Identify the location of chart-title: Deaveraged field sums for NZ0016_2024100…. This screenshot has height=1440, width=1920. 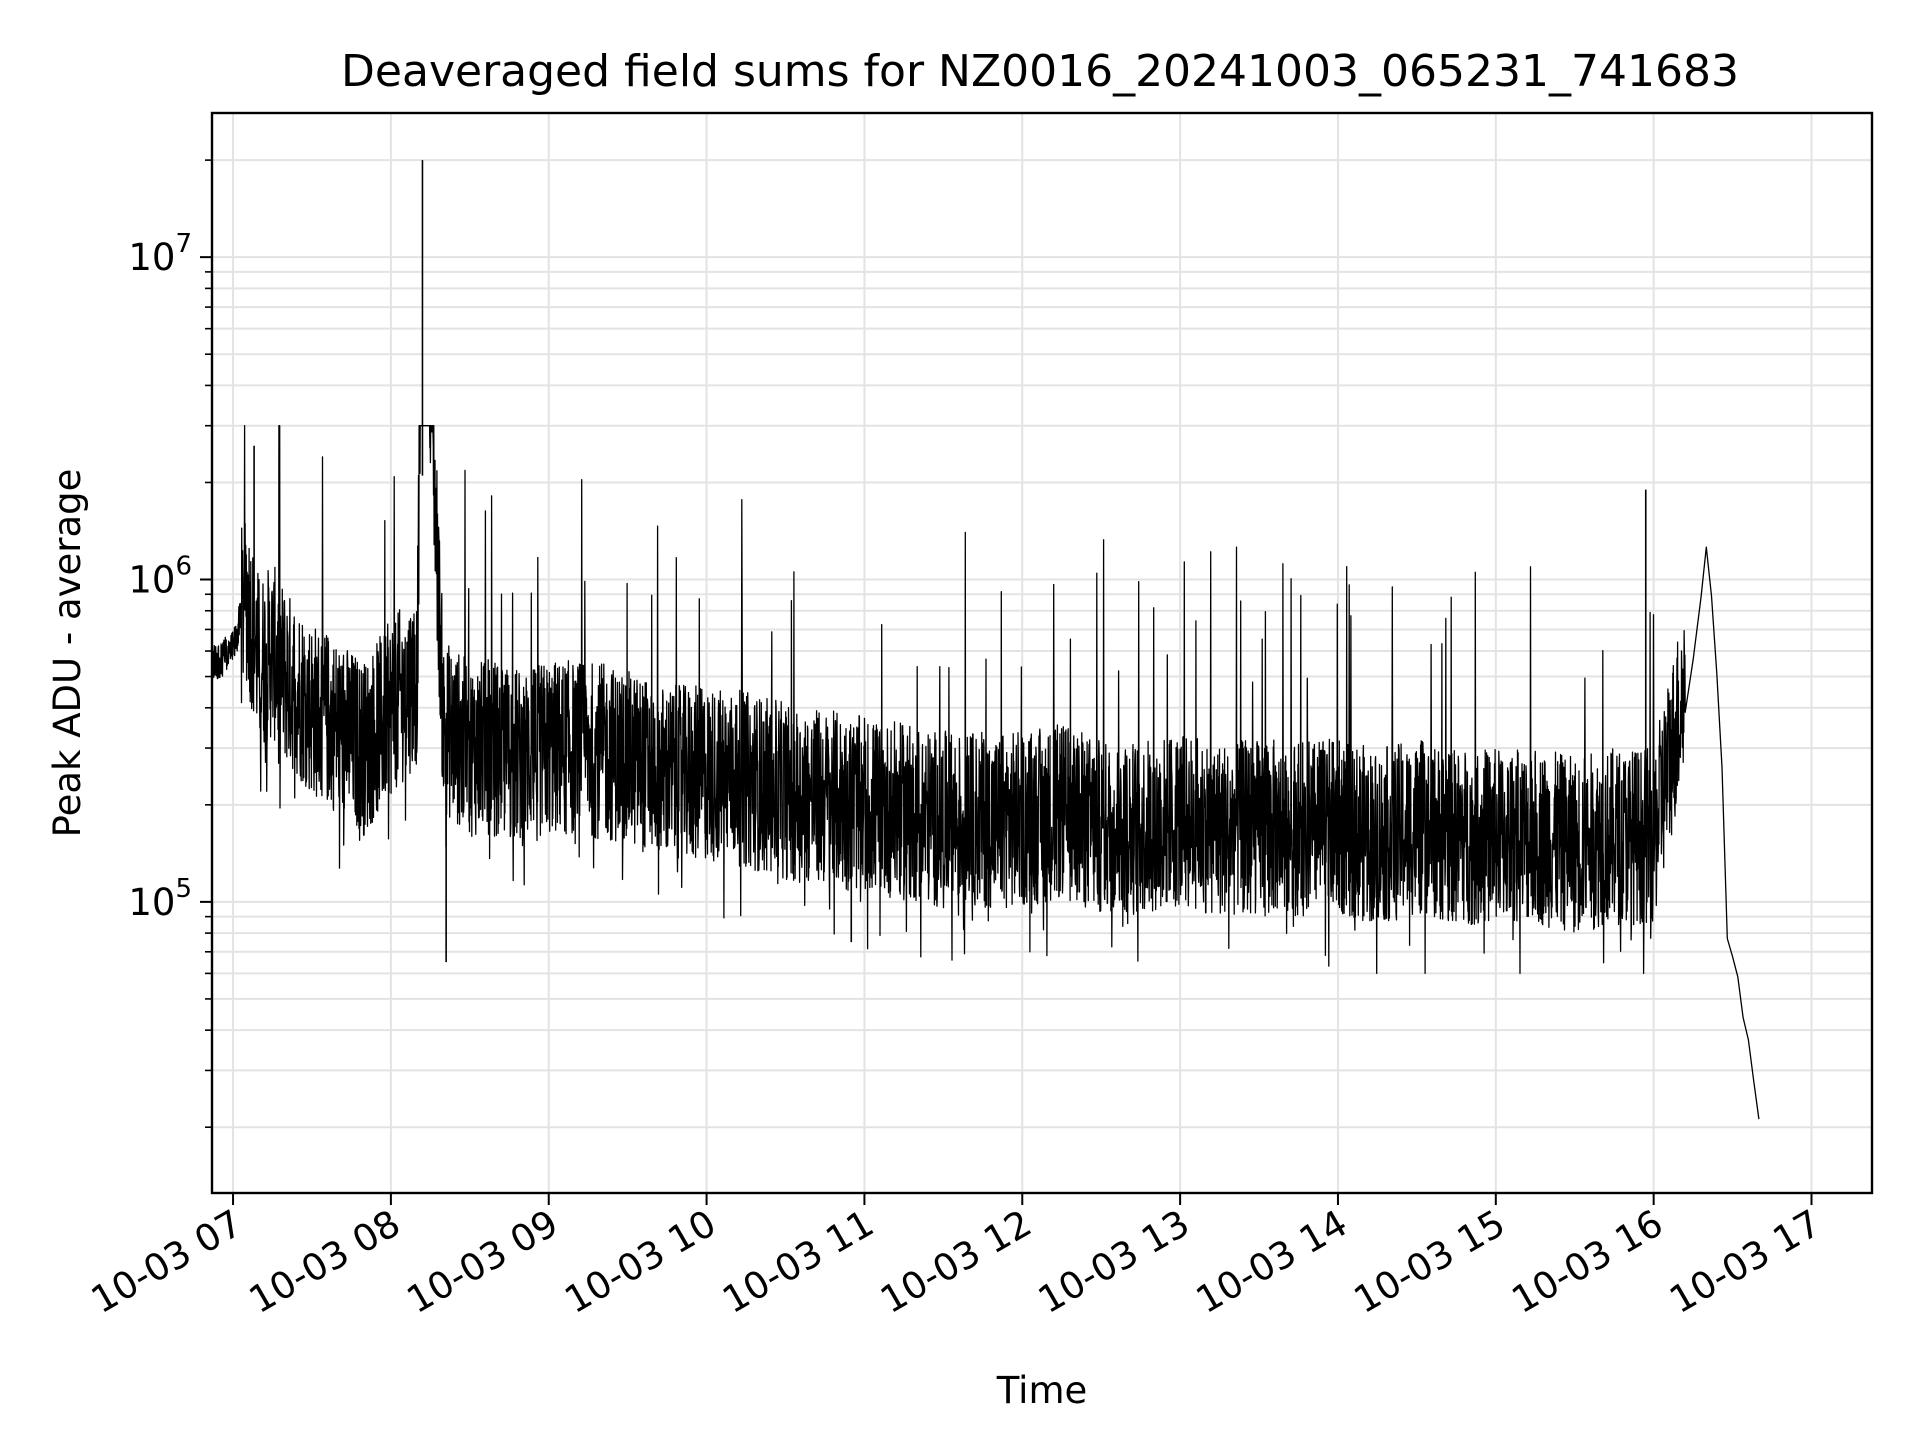
(1040, 71).